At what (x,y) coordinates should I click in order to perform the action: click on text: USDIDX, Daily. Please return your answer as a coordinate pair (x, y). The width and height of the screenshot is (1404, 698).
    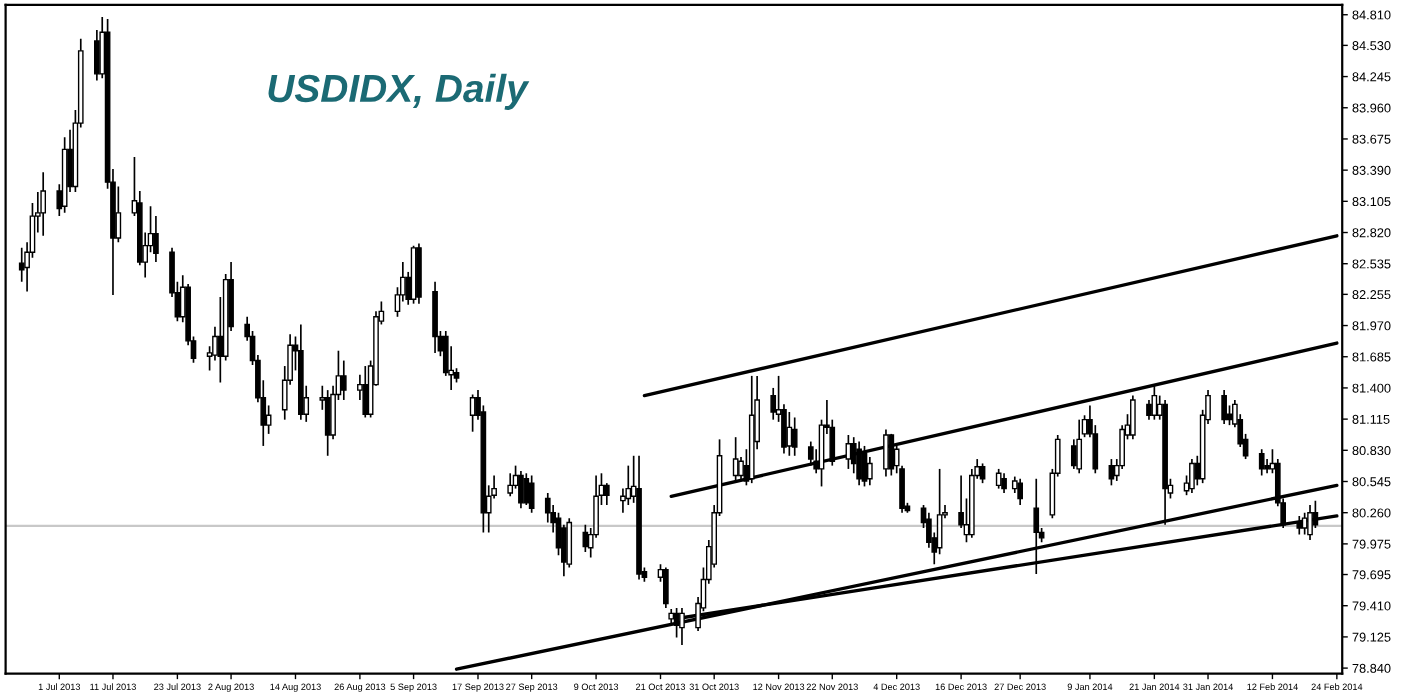
    Looking at the image, I should click on (399, 91).